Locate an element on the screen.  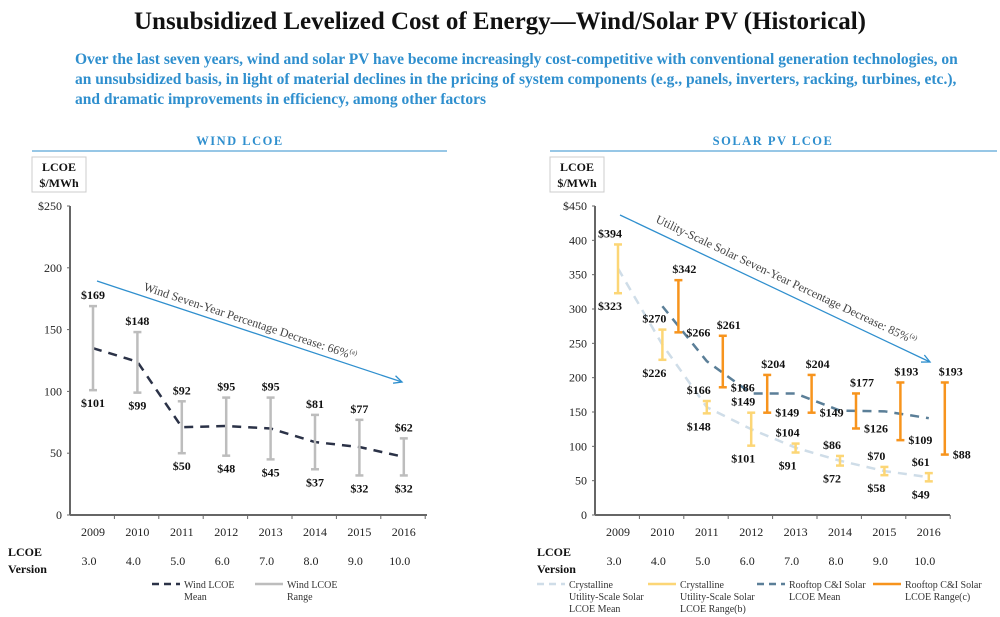
x-tick-label: 2016 is located at coordinates (404, 532).